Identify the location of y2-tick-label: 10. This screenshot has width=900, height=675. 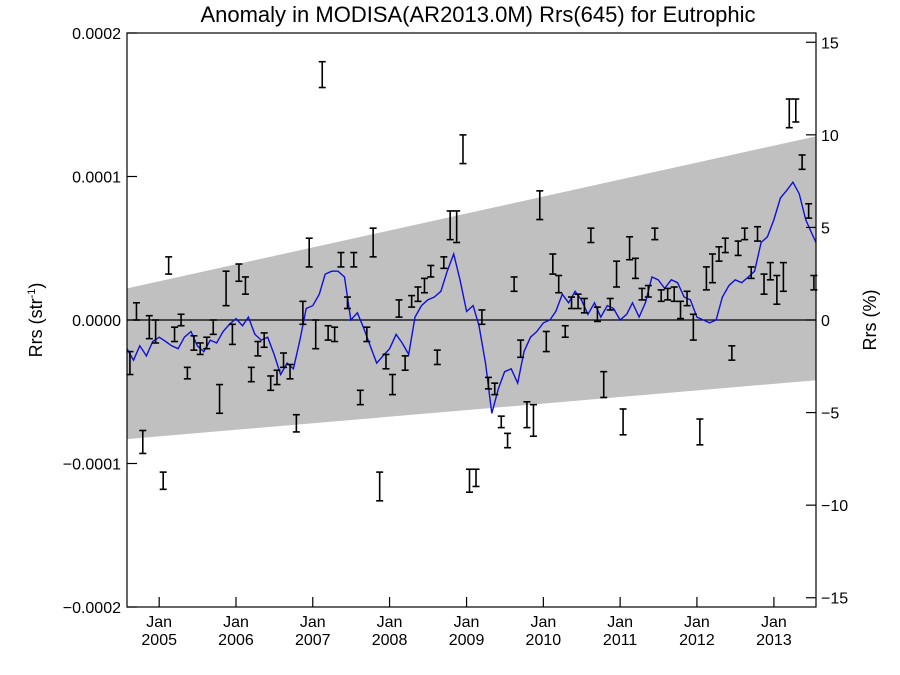
(830, 136).